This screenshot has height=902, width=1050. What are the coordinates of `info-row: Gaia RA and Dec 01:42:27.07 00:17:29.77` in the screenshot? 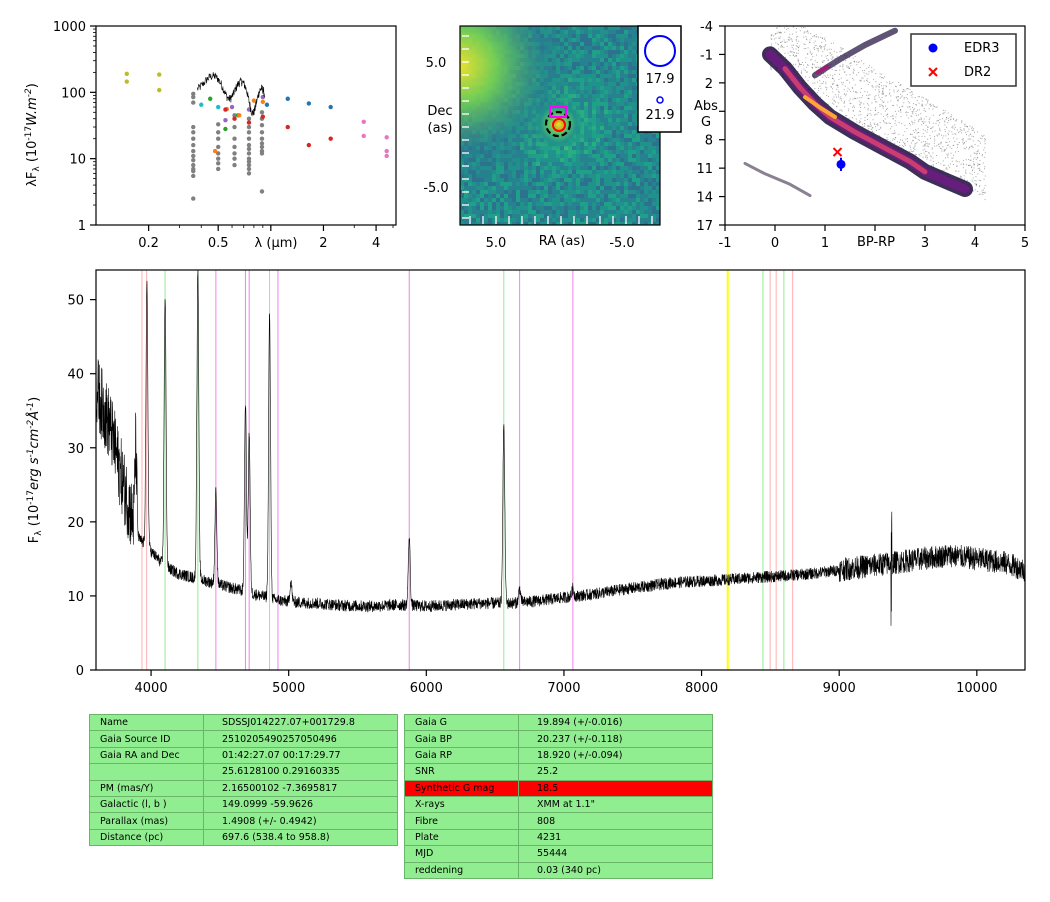 It's located at (243, 755).